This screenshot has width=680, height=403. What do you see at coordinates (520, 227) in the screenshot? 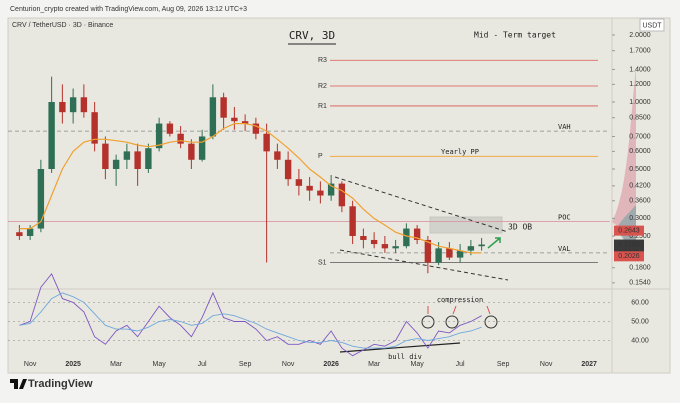
I see `annotation-ob: 3D OB` at bounding box center [520, 227].